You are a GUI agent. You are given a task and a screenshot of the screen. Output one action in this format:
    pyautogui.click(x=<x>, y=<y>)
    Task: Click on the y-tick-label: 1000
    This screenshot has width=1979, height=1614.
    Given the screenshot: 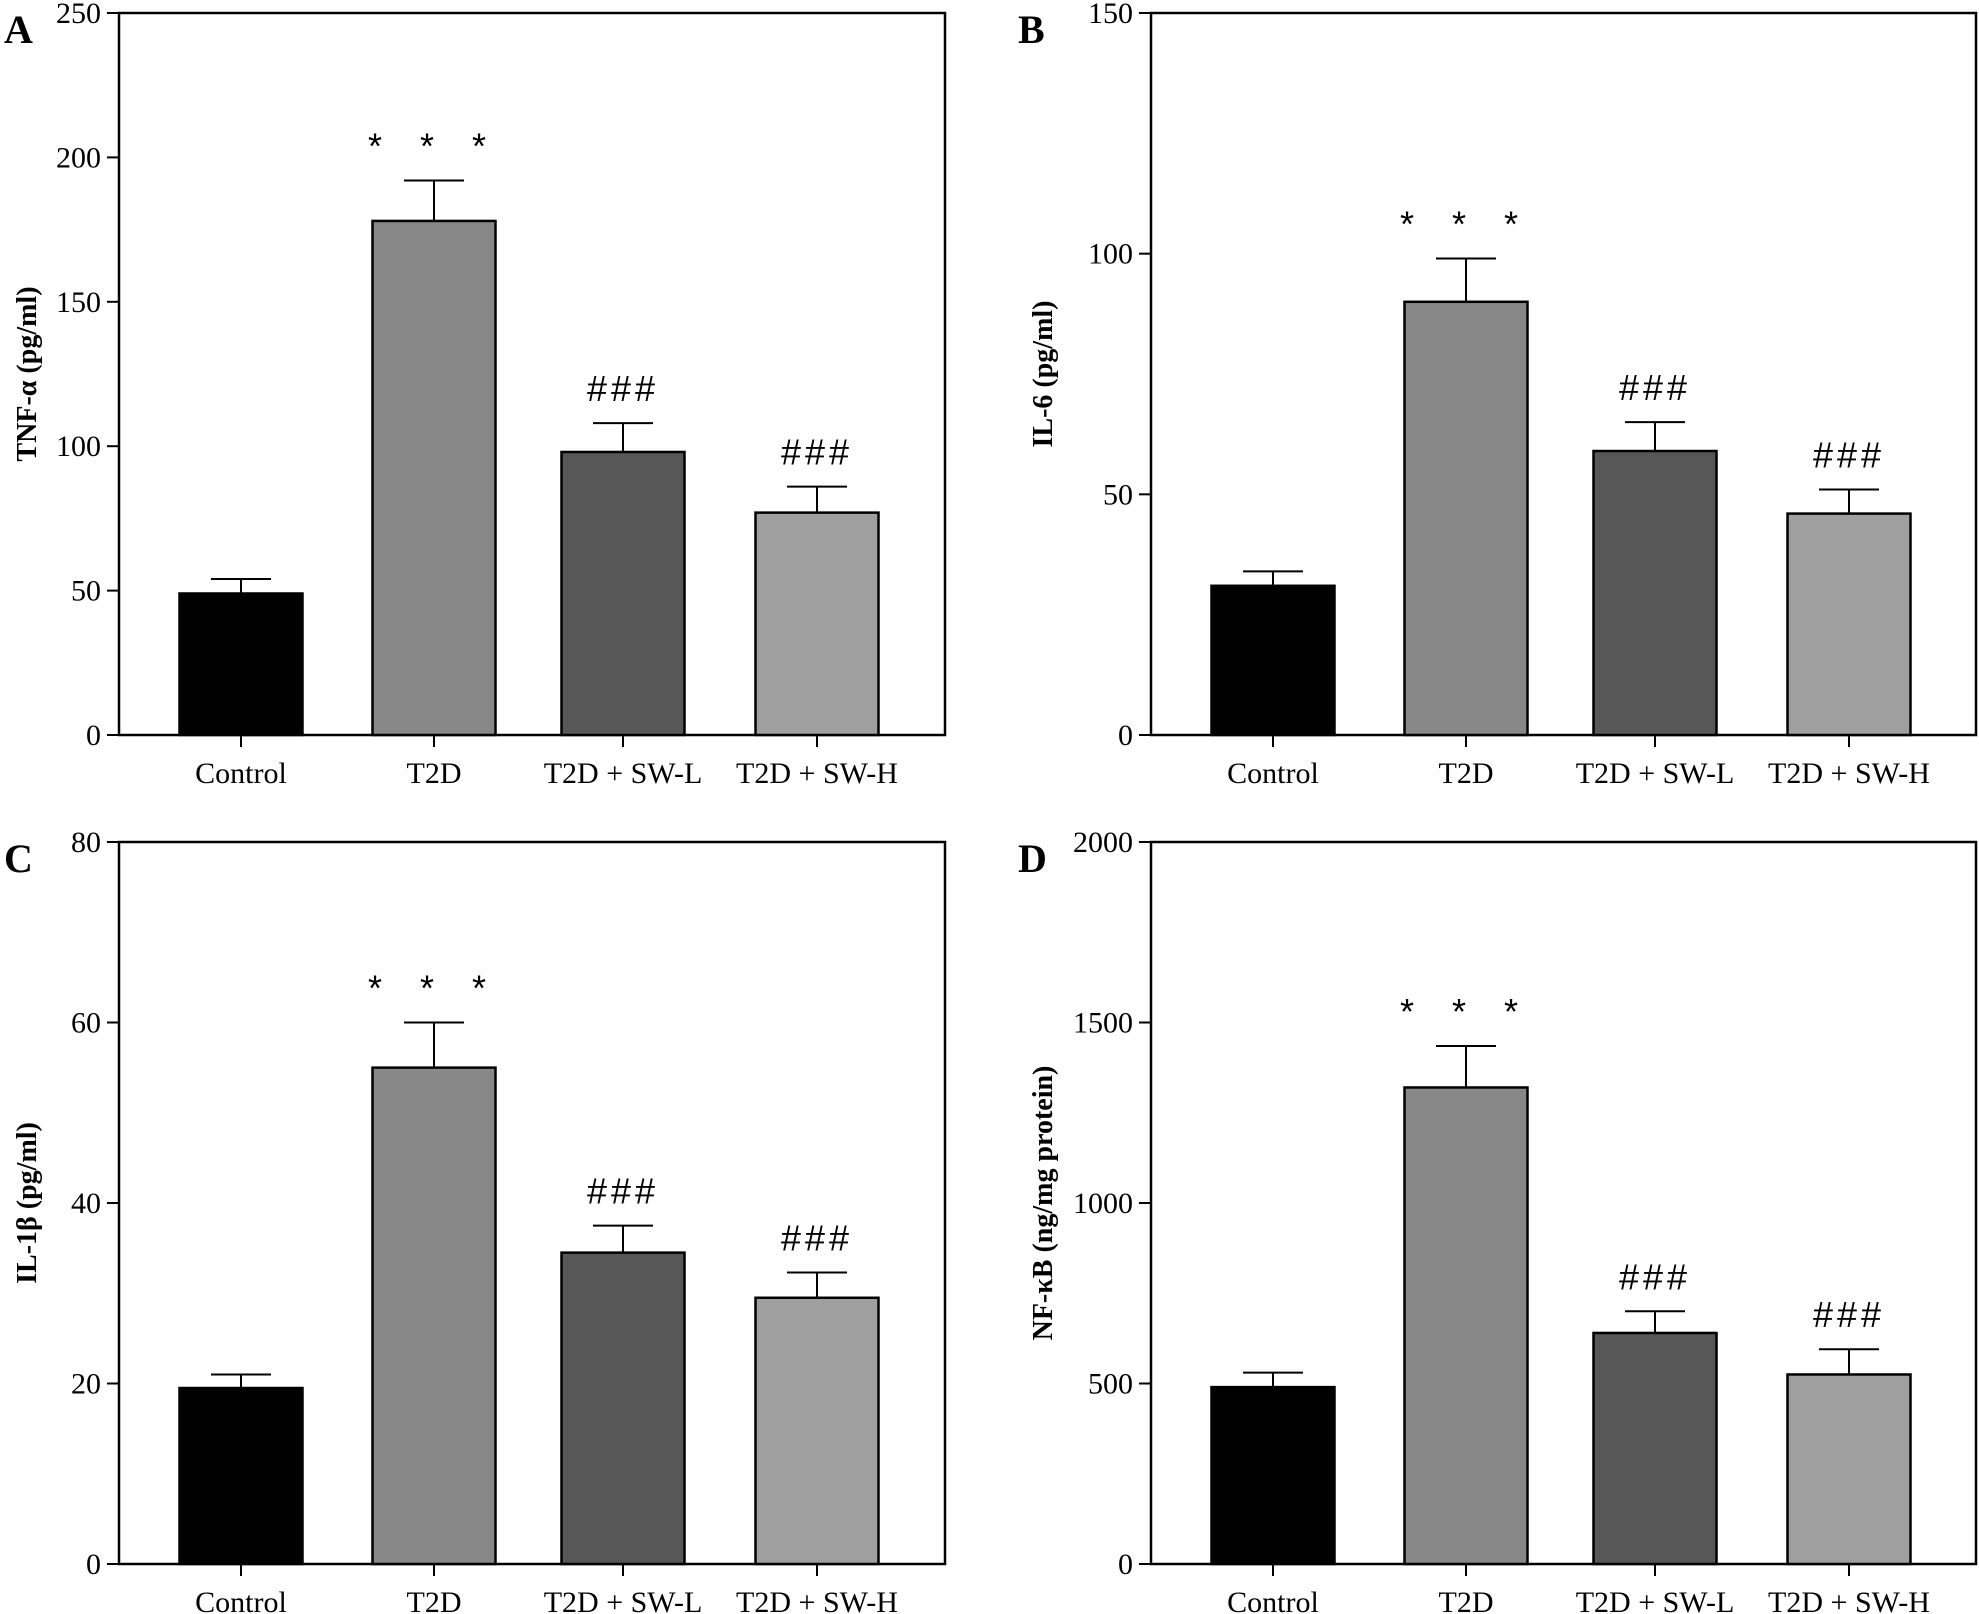 What is the action you would take?
    pyautogui.click(x=1103, y=1203)
    